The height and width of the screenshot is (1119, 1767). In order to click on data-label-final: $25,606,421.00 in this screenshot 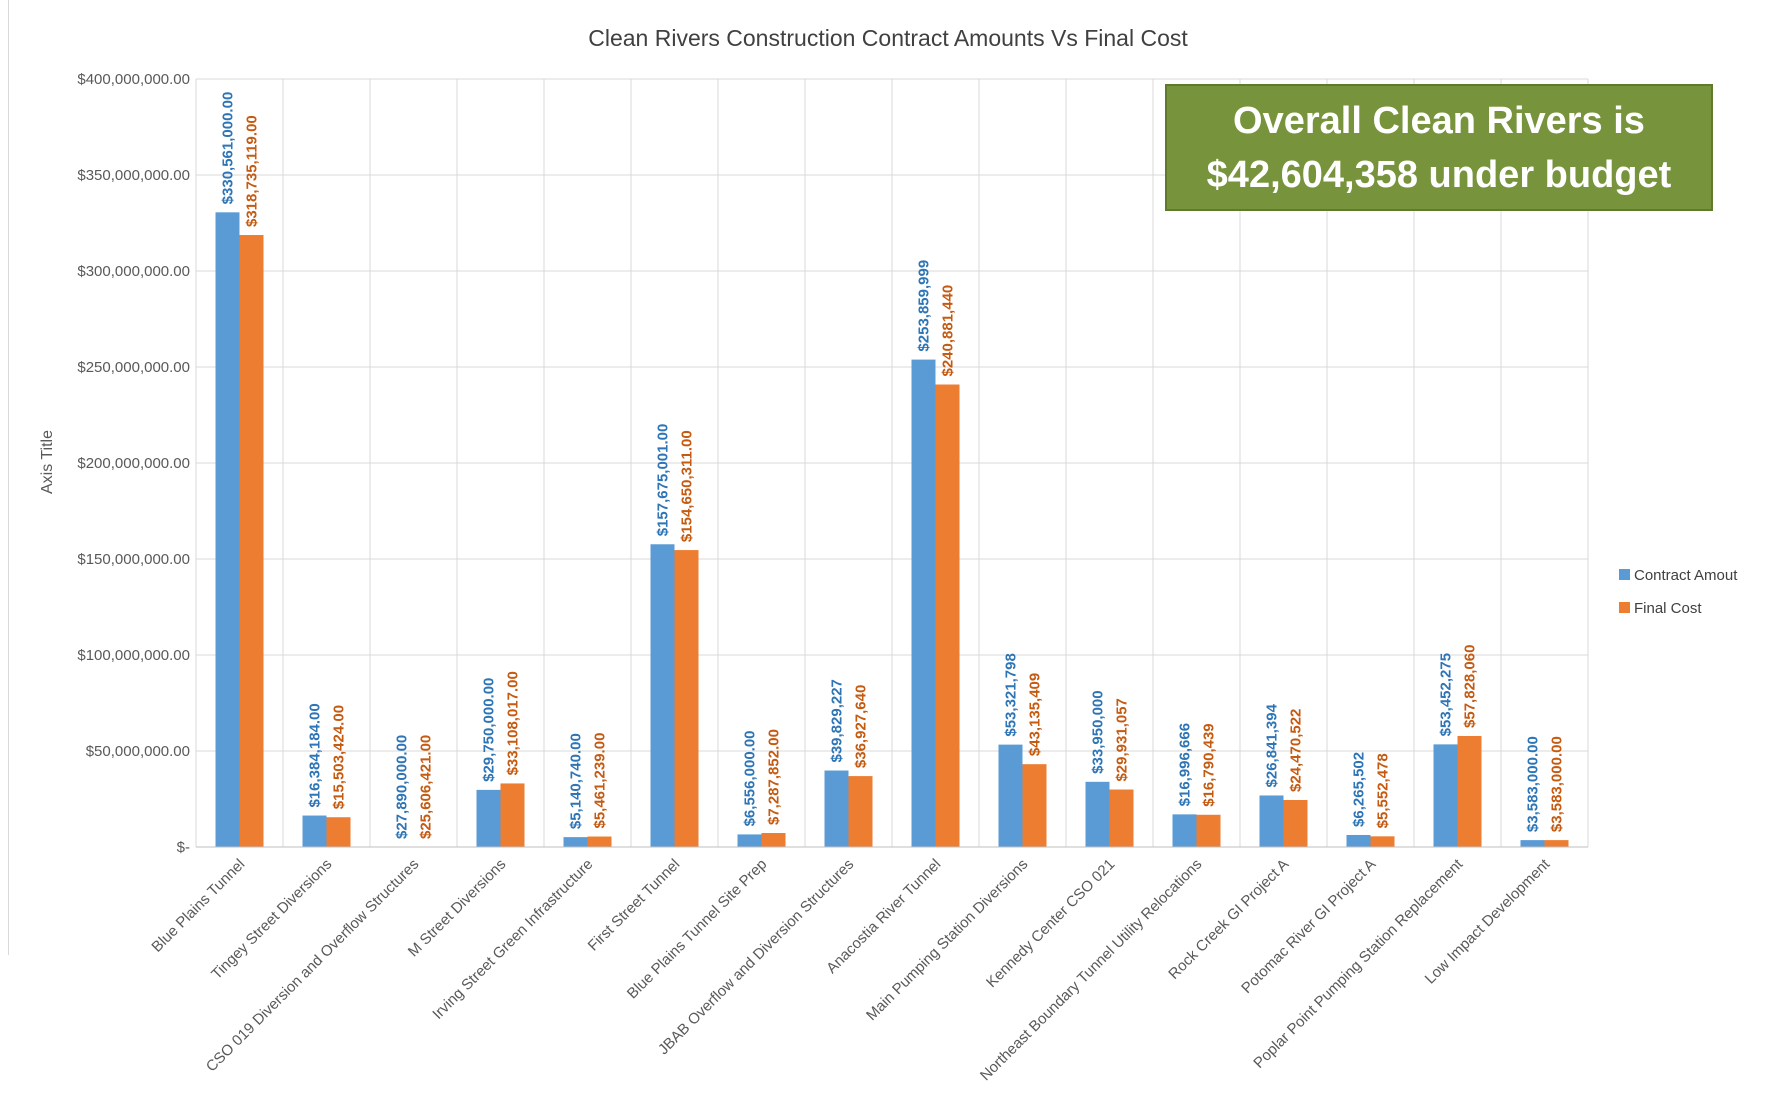, I will do `click(426, 787)`.